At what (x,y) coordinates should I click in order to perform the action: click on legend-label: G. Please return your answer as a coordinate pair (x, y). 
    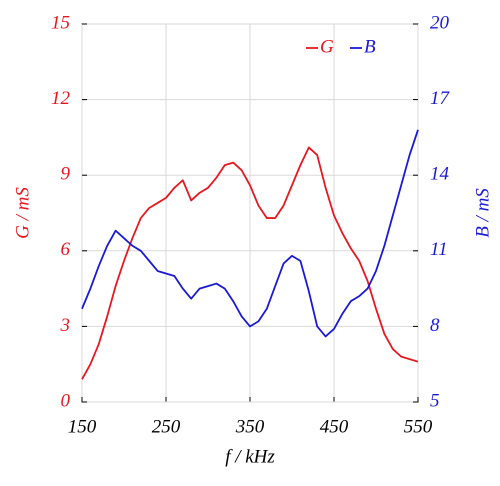
    Looking at the image, I should click on (327, 46).